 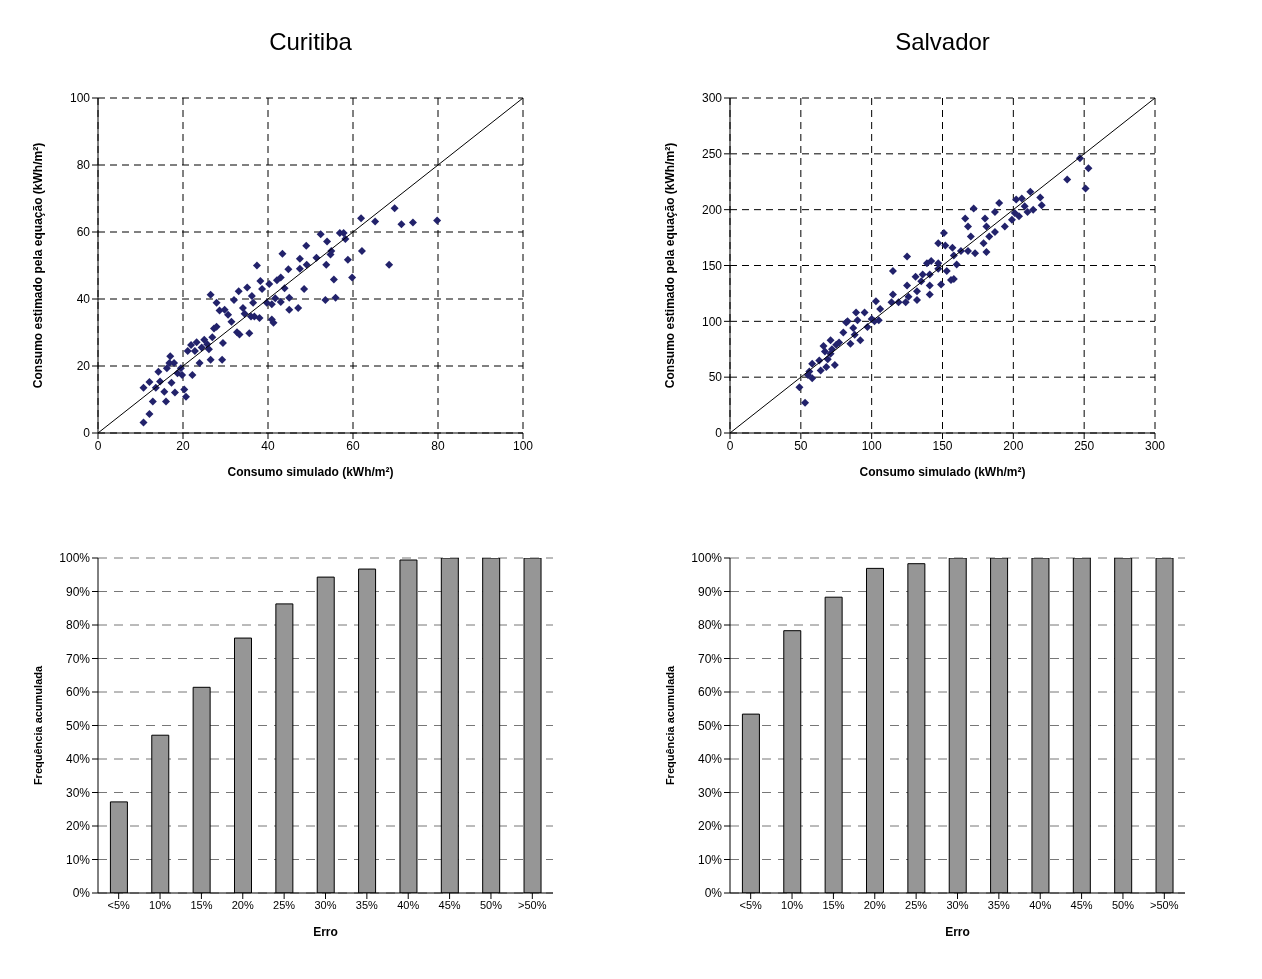 I want to click on y-tick-label: 60, so click(x=83, y=232).